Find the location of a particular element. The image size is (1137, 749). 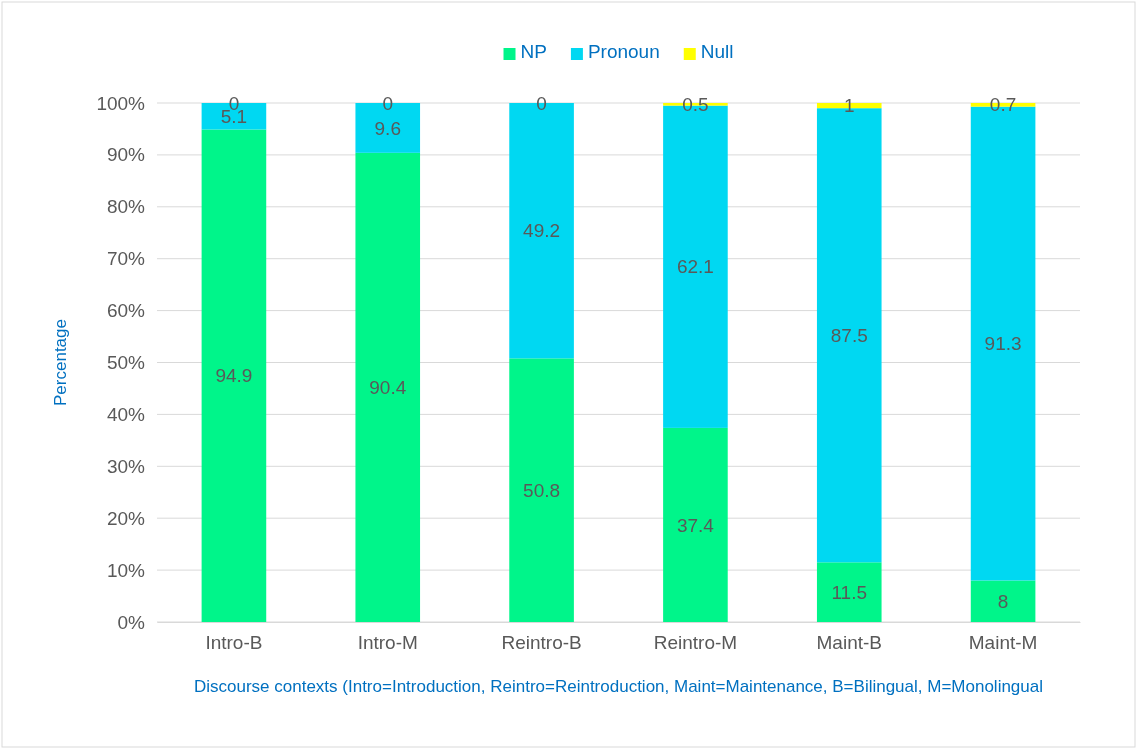

x-tick-label: Reintro-M is located at coordinates (695, 643).